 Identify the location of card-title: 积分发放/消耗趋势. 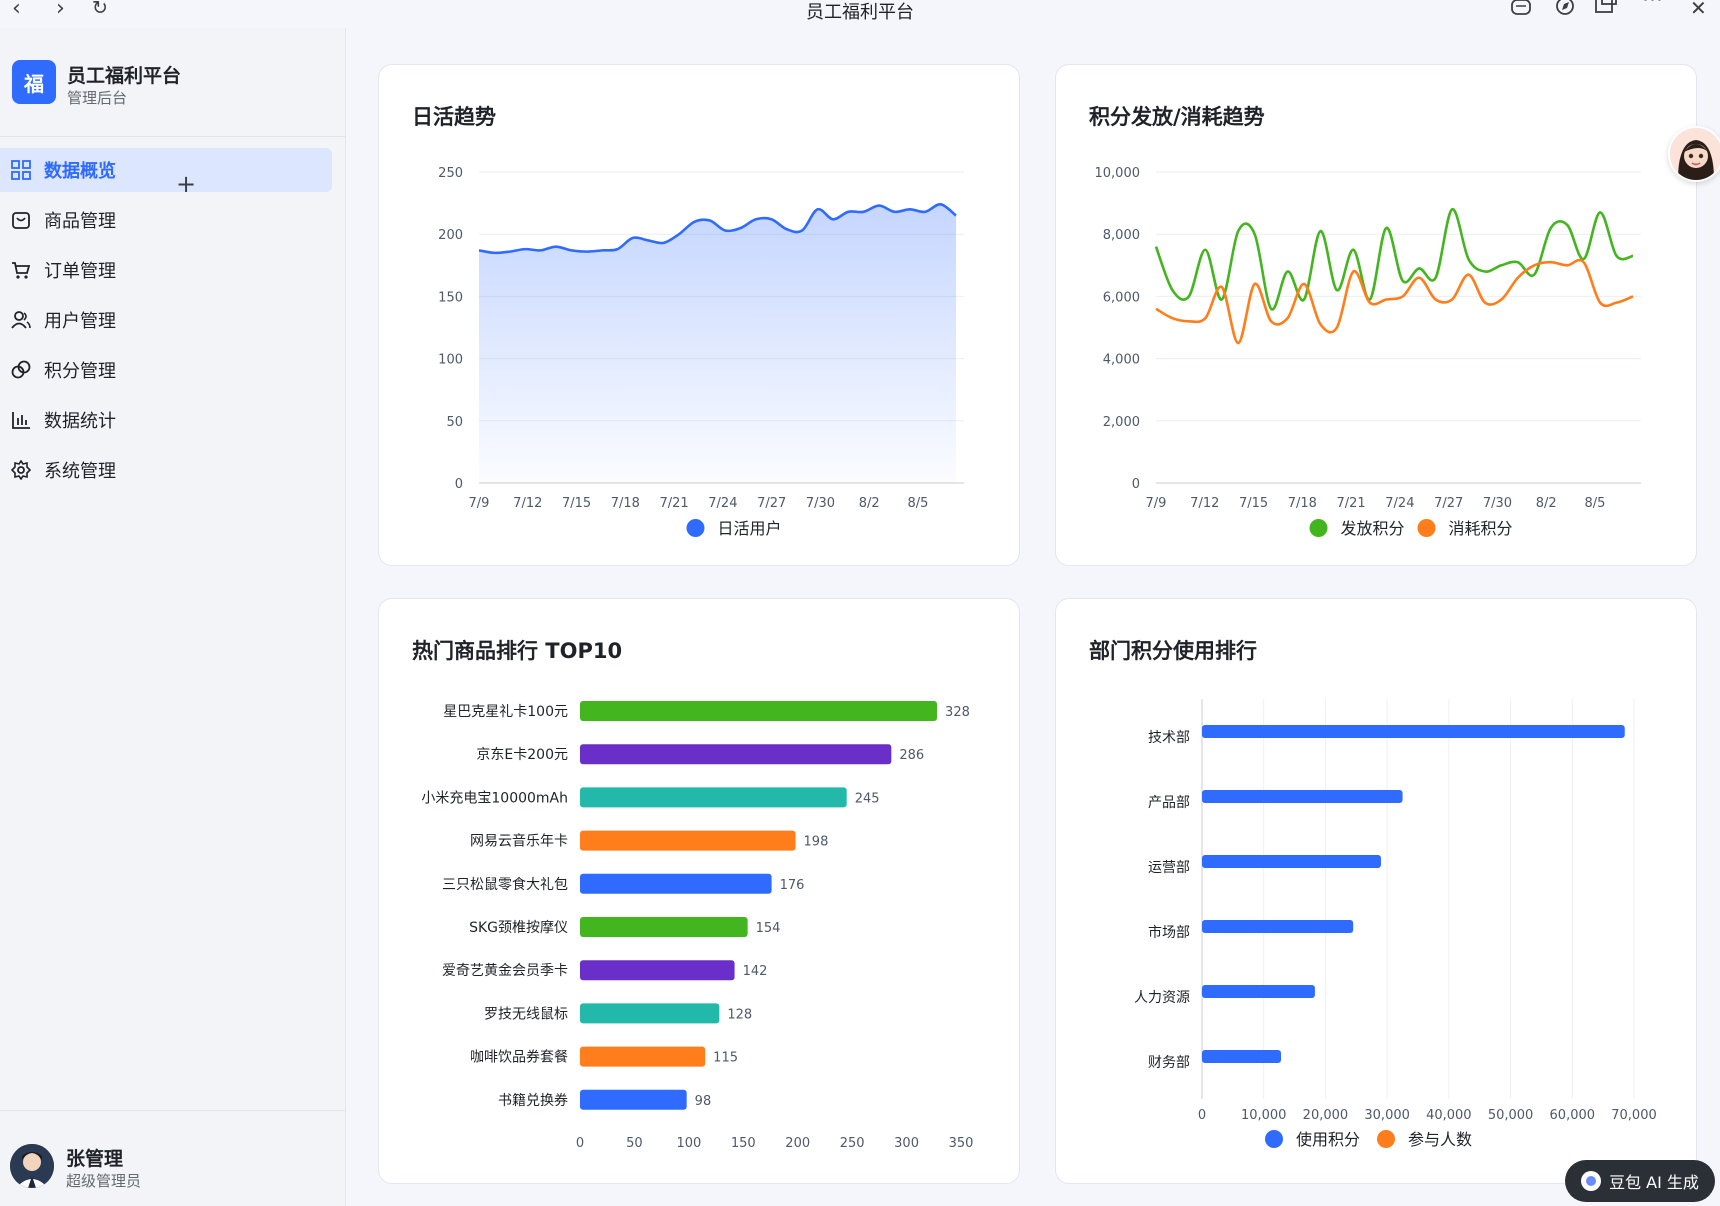
(1177, 117).